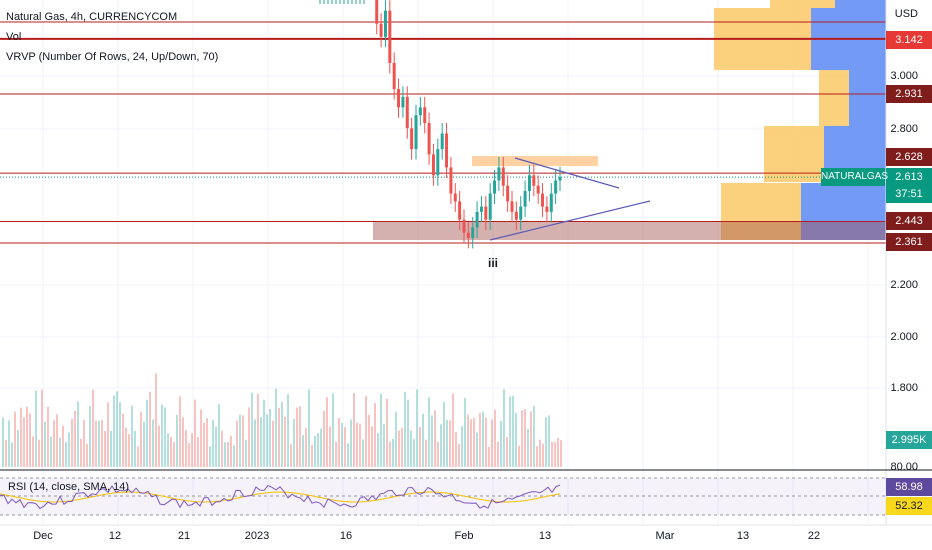 This screenshot has height=550, width=932. I want to click on xtick-13b: 13, so click(743, 536).